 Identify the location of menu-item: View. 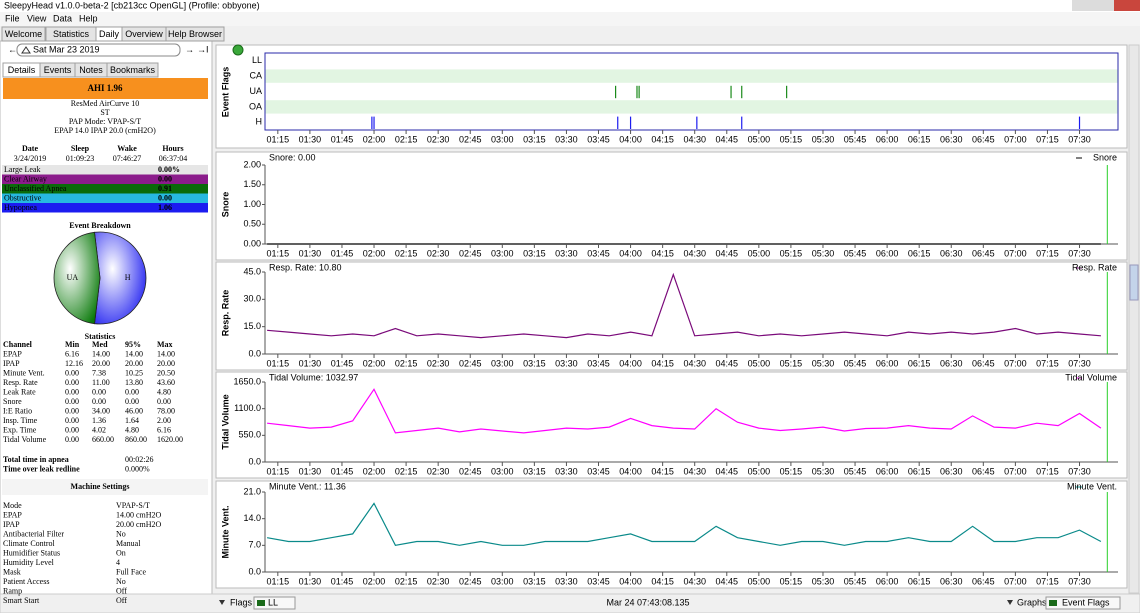
(37, 18).